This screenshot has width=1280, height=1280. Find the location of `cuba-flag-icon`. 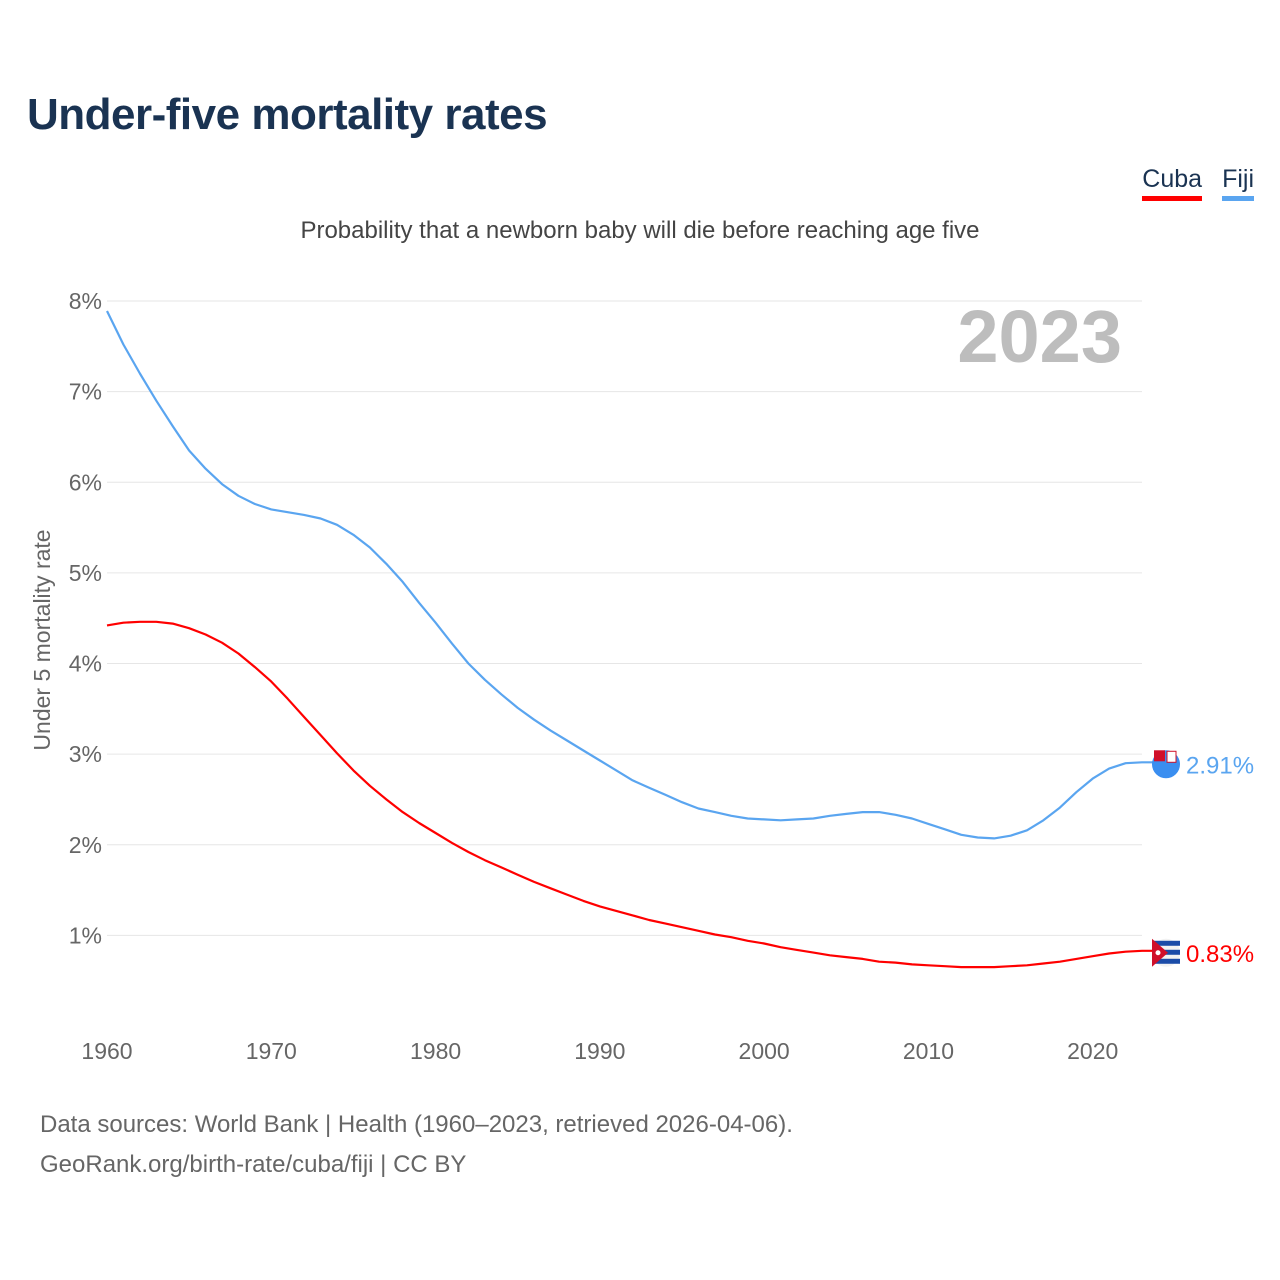

cuba-flag-icon is located at coordinates (1166, 952).